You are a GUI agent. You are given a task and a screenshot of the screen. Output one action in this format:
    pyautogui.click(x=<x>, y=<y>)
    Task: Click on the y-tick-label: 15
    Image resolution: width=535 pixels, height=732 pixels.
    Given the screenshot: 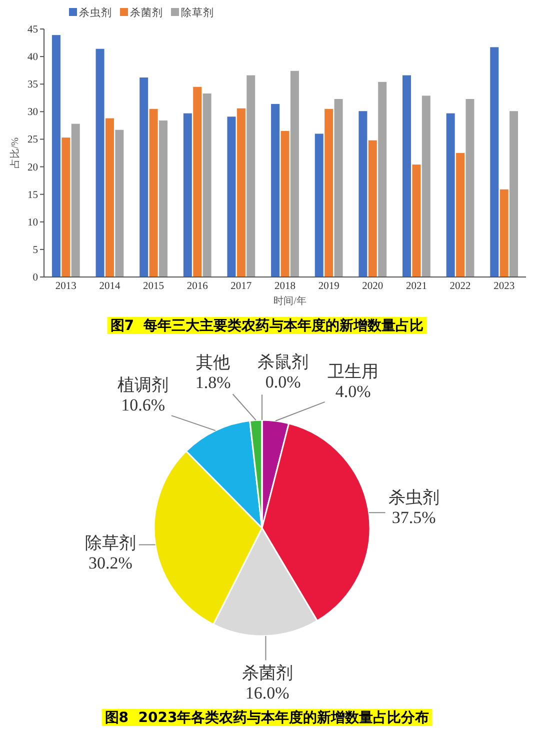 What is the action you would take?
    pyautogui.click(x=33, y=195)
    